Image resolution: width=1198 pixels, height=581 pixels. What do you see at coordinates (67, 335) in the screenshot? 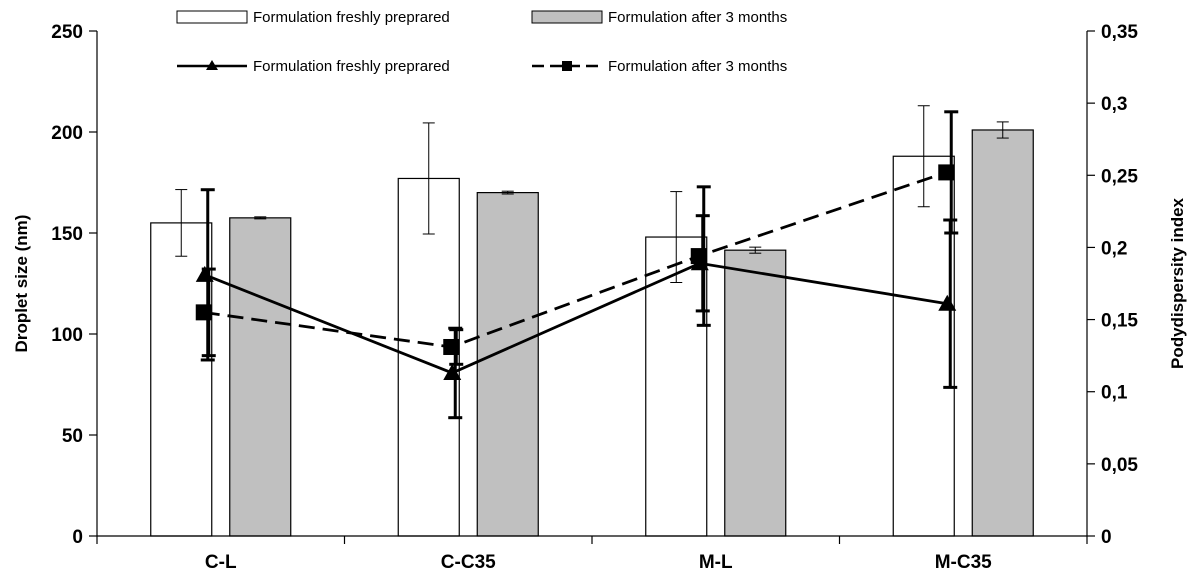
I see `y-tick-label: 100` at bounding box center [67, 335].